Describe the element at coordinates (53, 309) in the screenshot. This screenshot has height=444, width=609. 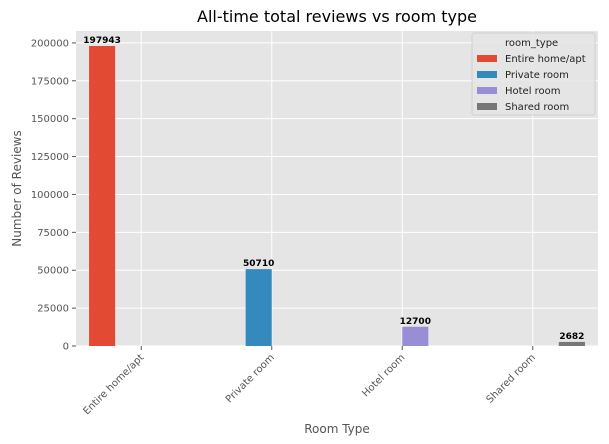
I see `y-tick-label: 25000` at that location.